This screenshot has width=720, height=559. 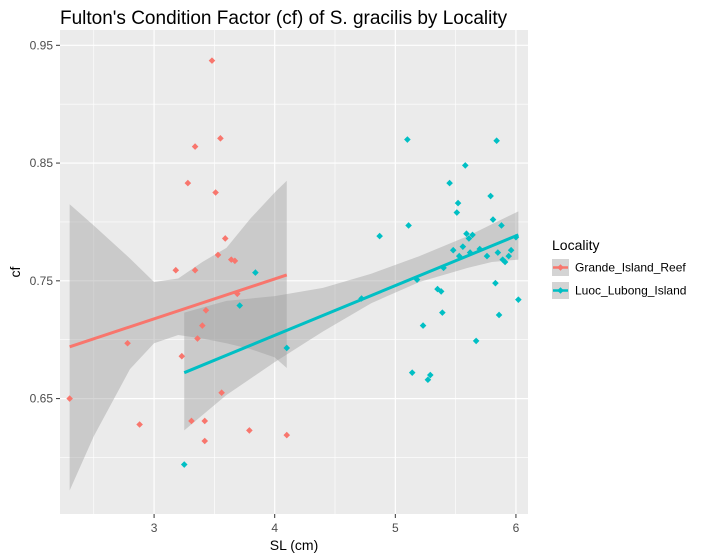 What do you see at coordinates (335, 524) in the screenshot?
I see `x-axis-ticks: 3 4 5 6` at bounding box center [335, 524].